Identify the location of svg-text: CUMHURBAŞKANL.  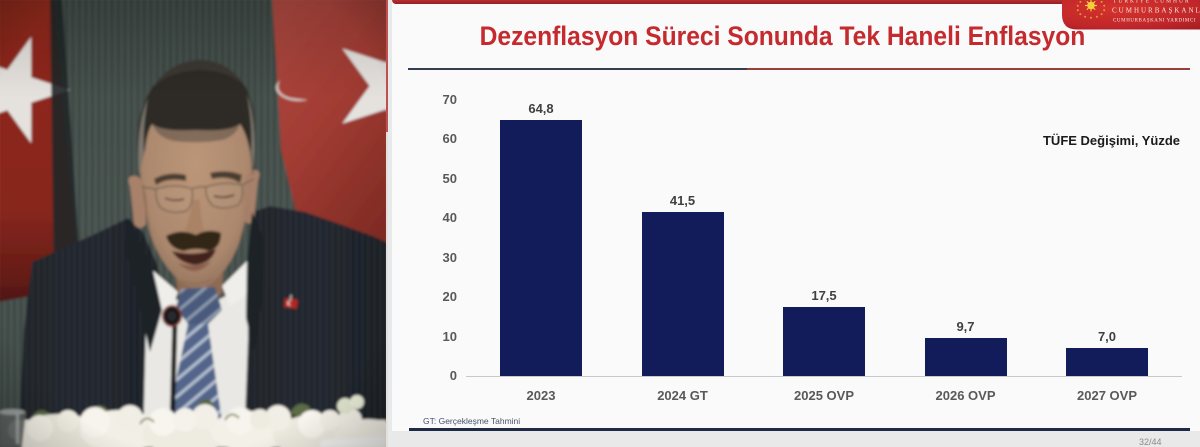
(1156, 11).